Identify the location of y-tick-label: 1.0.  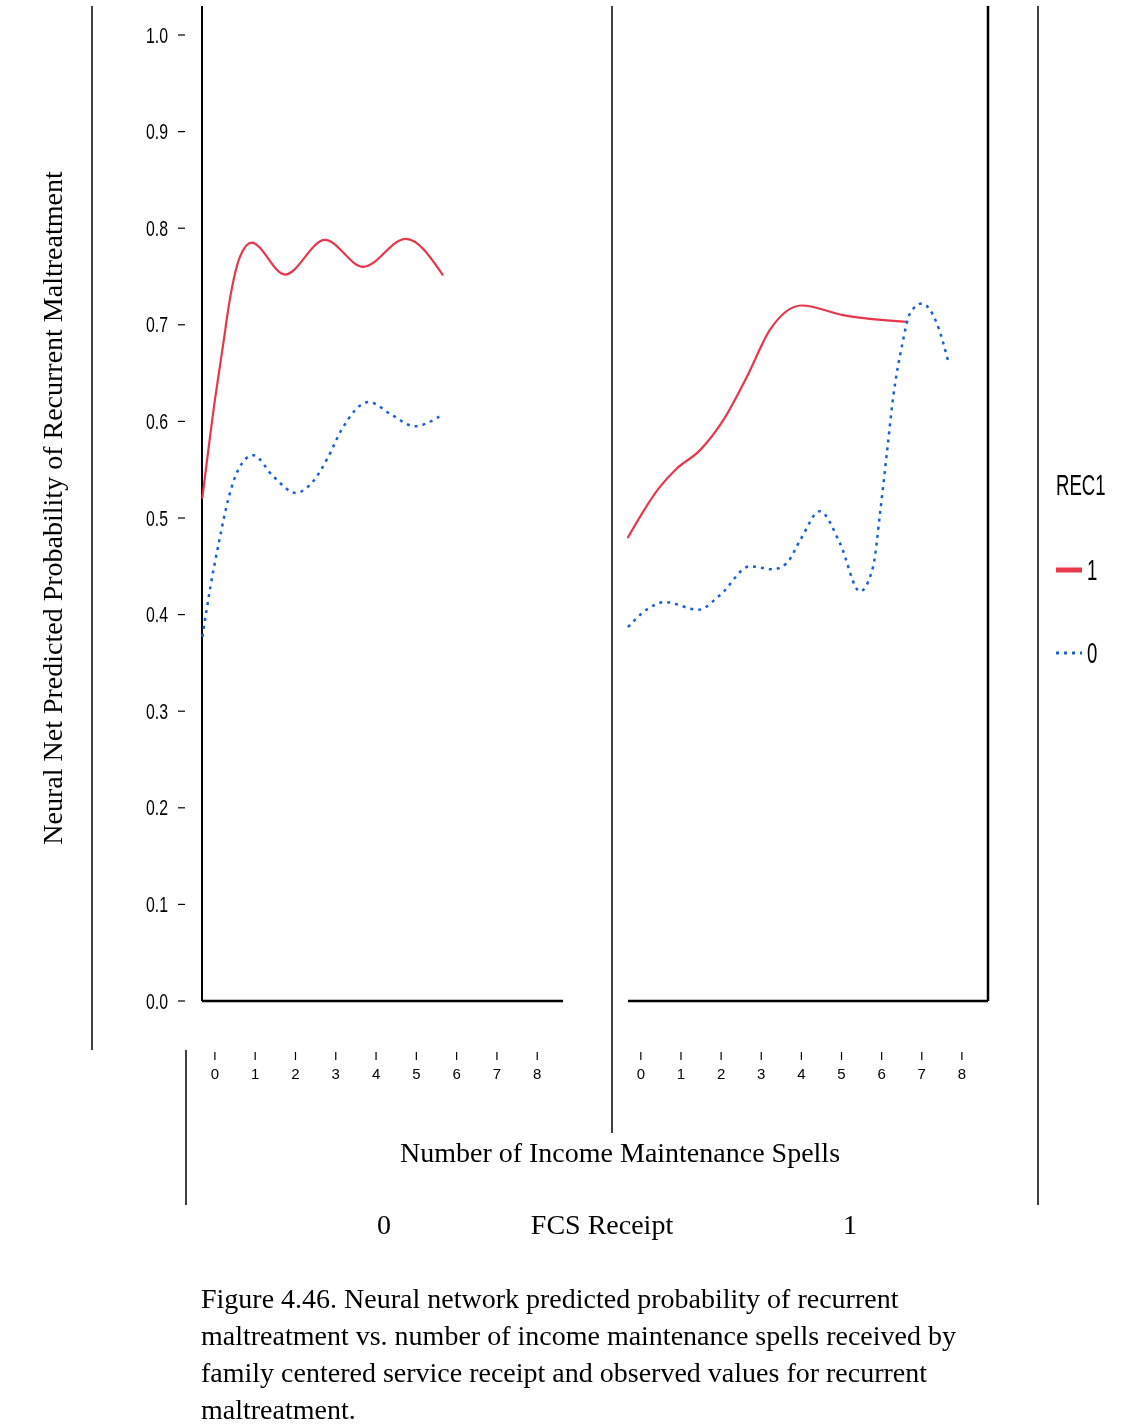
(156, 35).